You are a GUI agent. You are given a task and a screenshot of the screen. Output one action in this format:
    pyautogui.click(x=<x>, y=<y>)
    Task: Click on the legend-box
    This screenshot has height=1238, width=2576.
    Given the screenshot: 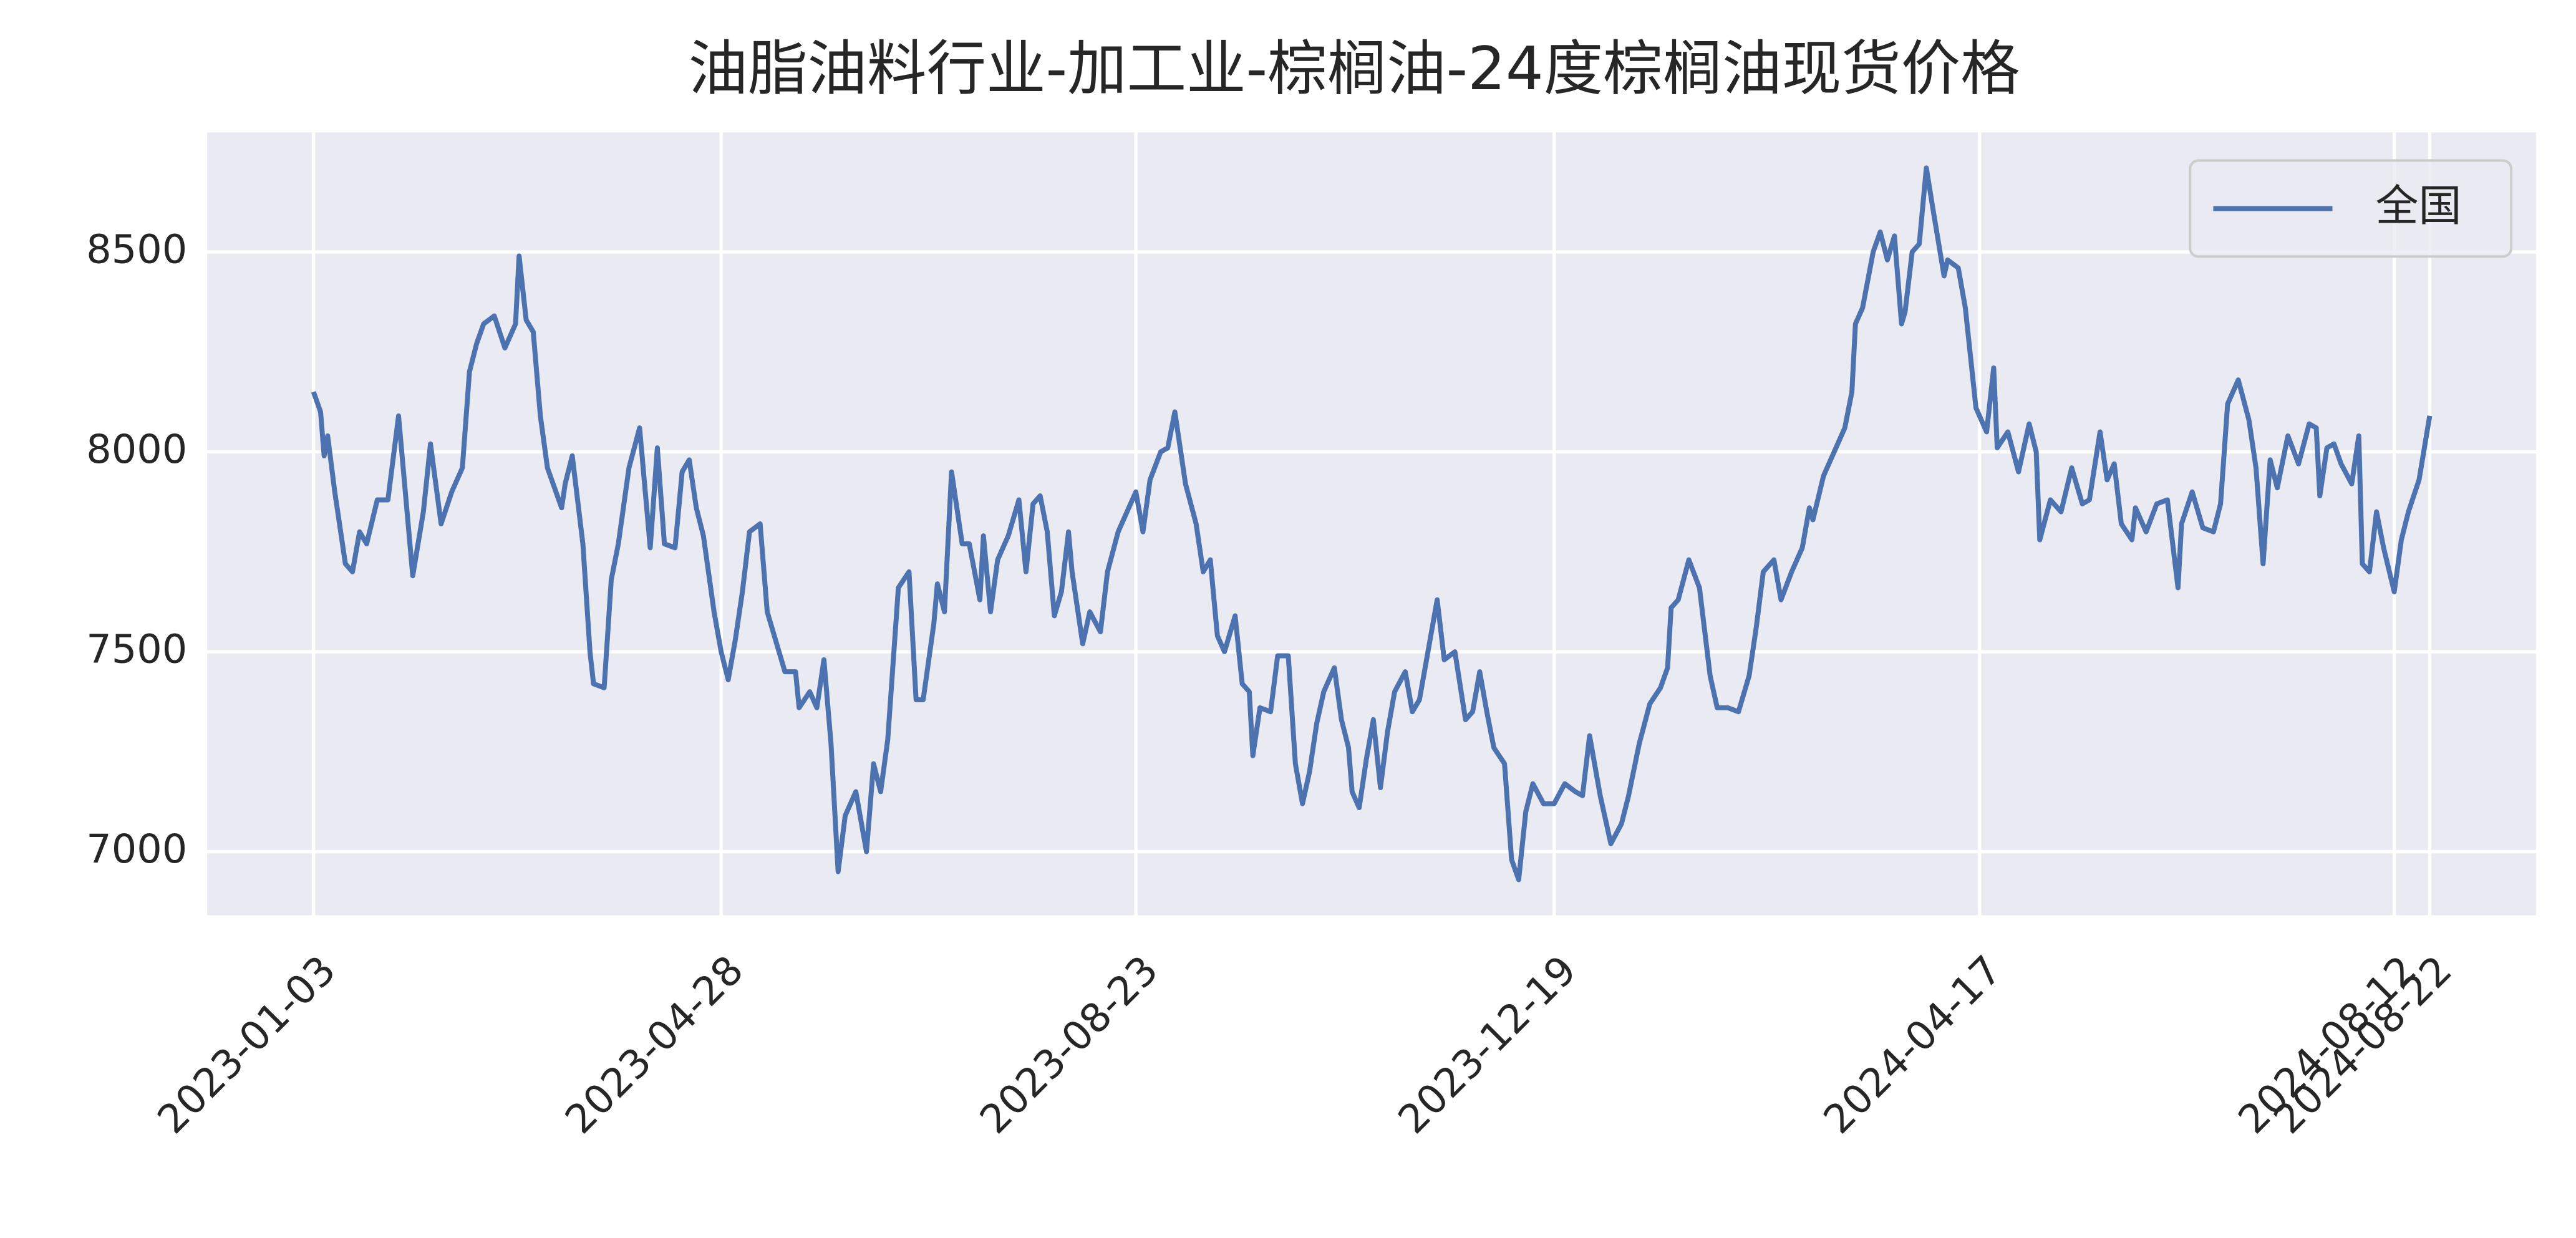 What is the action you would take?
    pyautogui.click(x=2351, y=208)
    